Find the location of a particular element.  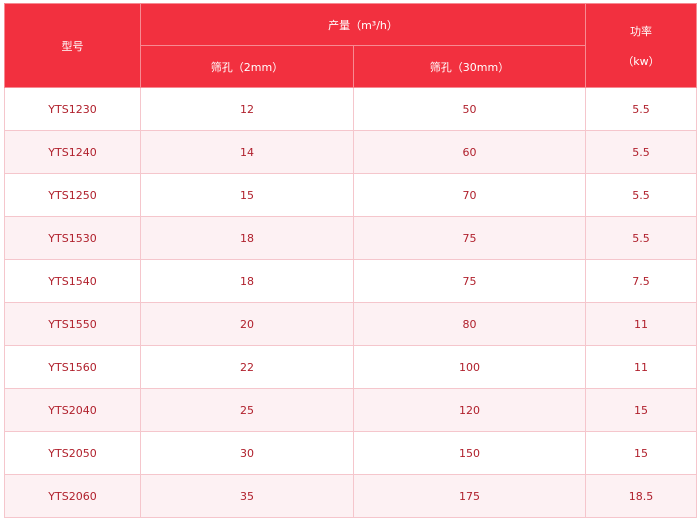

table-row: YTS1550 20 80 11 is located at coordinates (350, 324).